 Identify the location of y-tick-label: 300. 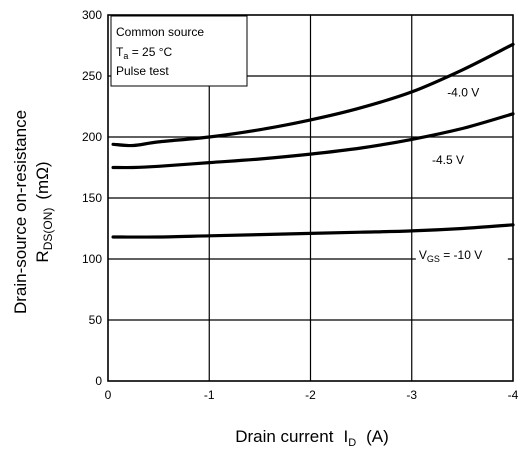
(92, 15).